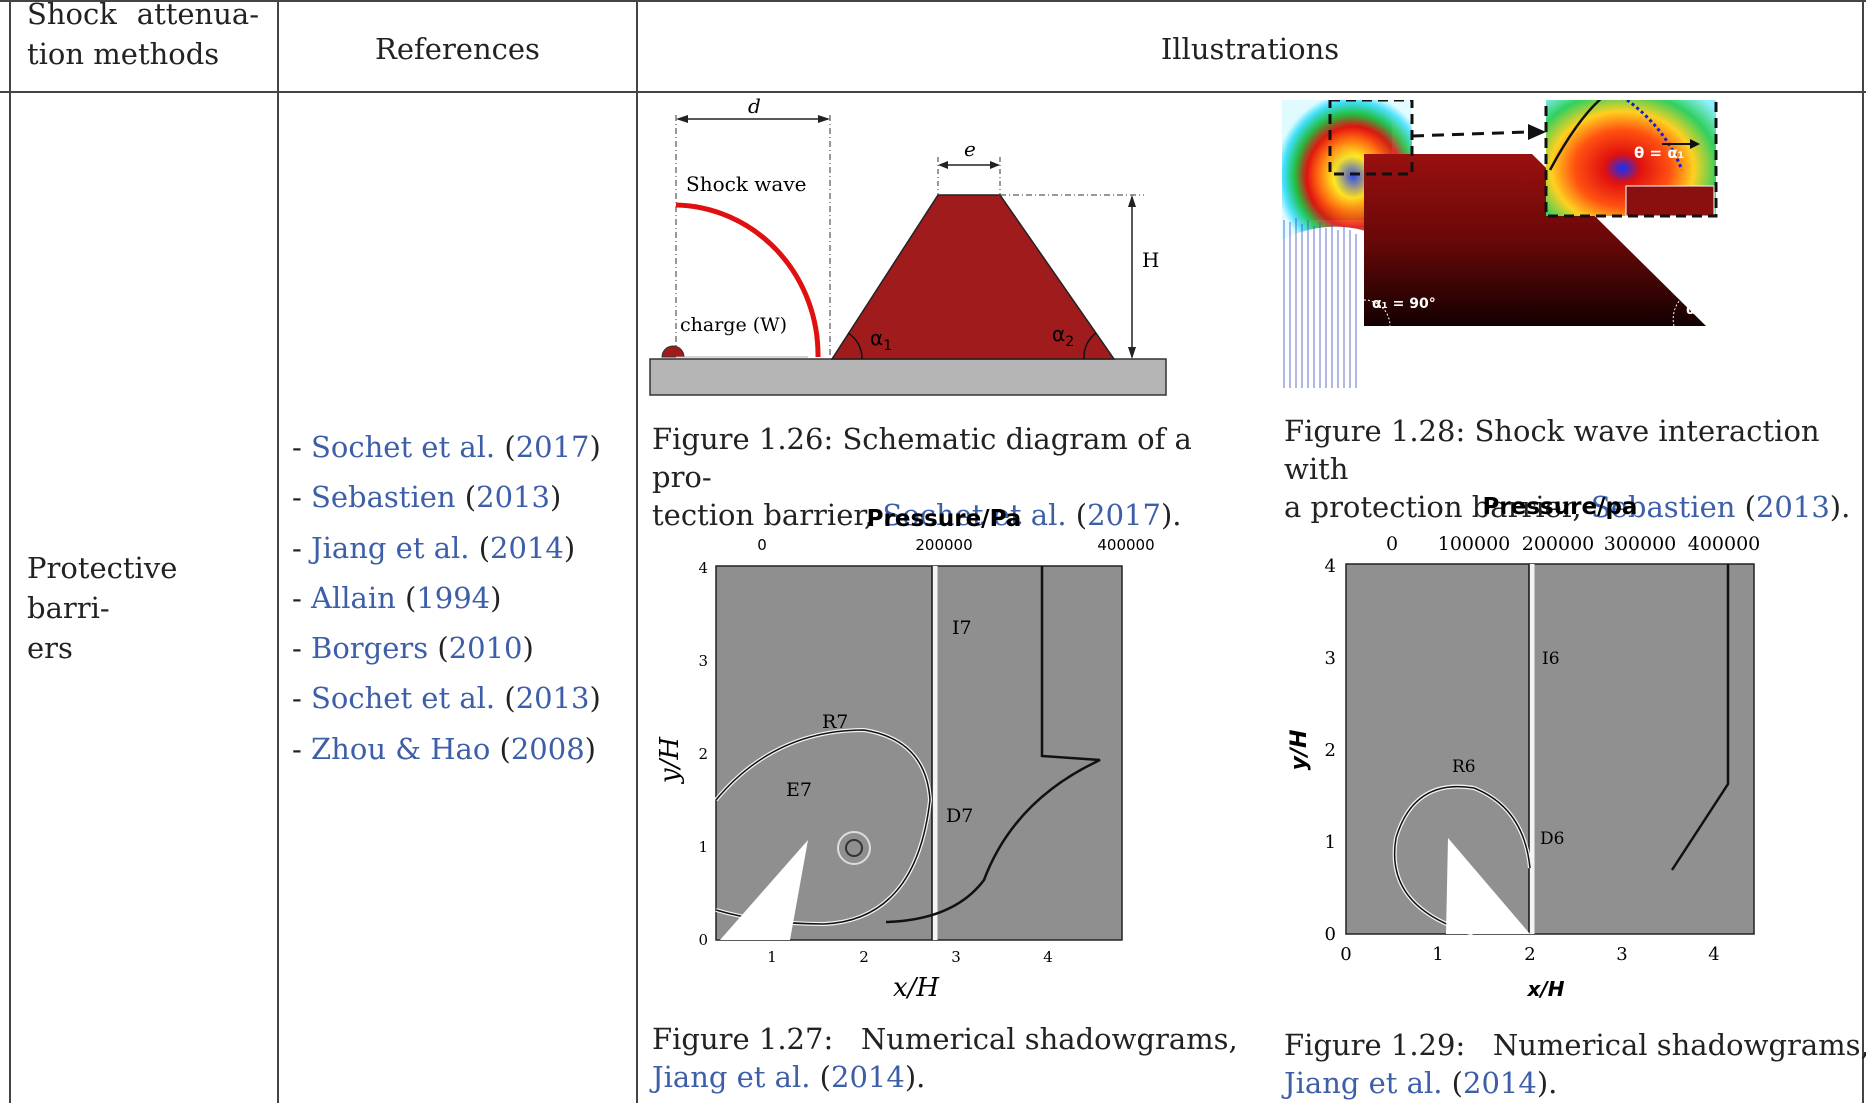  I want to click on fig129-xtick: 1, so click(1437, 954).